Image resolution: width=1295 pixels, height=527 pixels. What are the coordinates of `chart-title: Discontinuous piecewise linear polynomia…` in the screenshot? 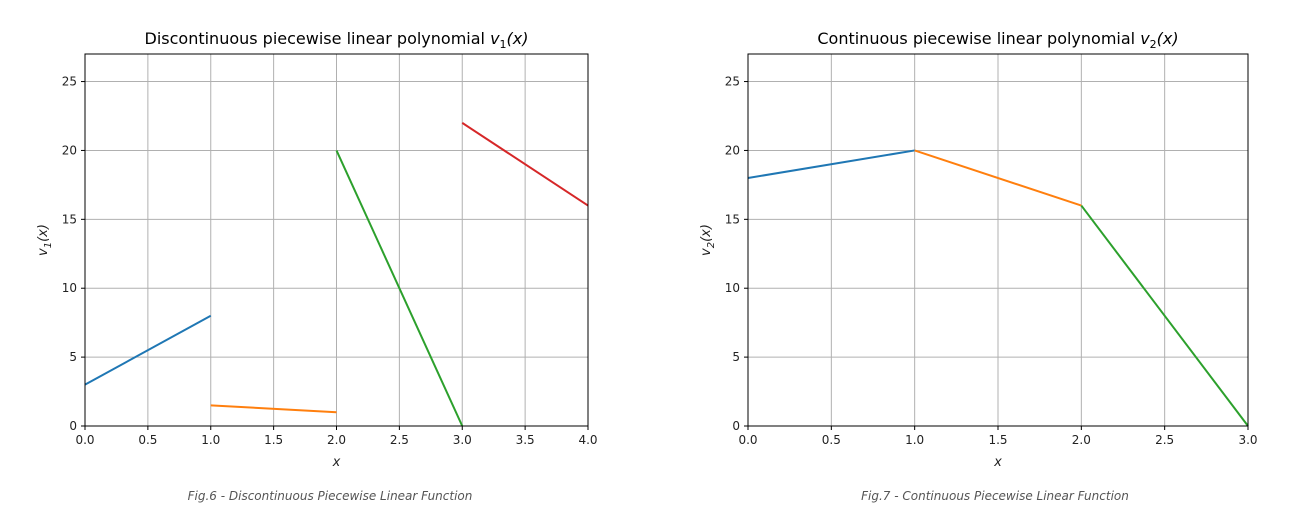 It's located at (337, 40).